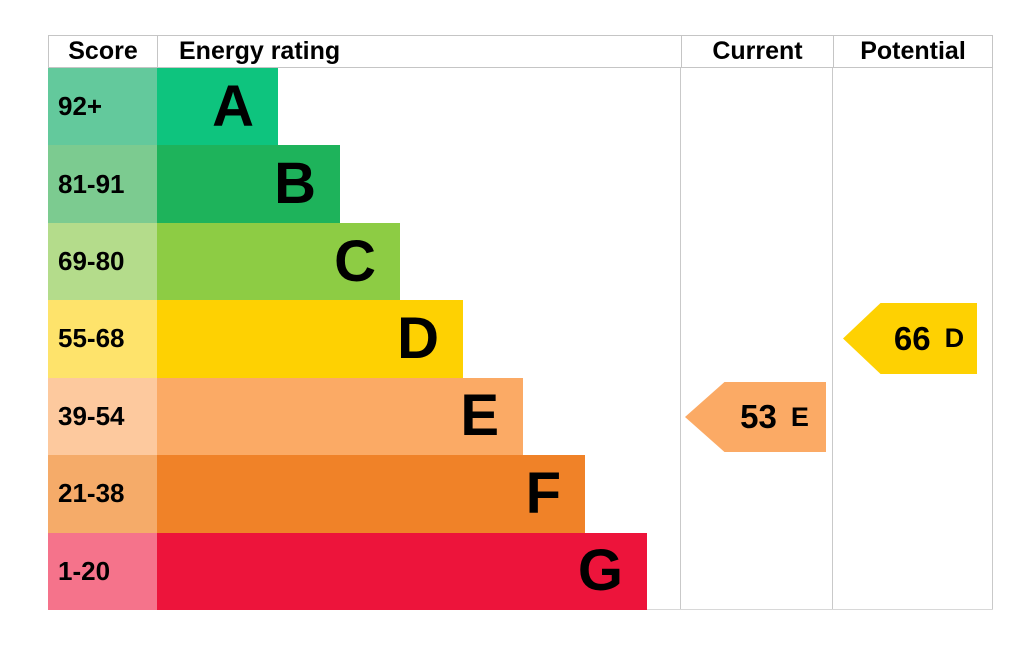 Image resolution: width=1024 pixels, height=646 pixels. I want to click on score-cell-e: 39-54, so click(102, 416).